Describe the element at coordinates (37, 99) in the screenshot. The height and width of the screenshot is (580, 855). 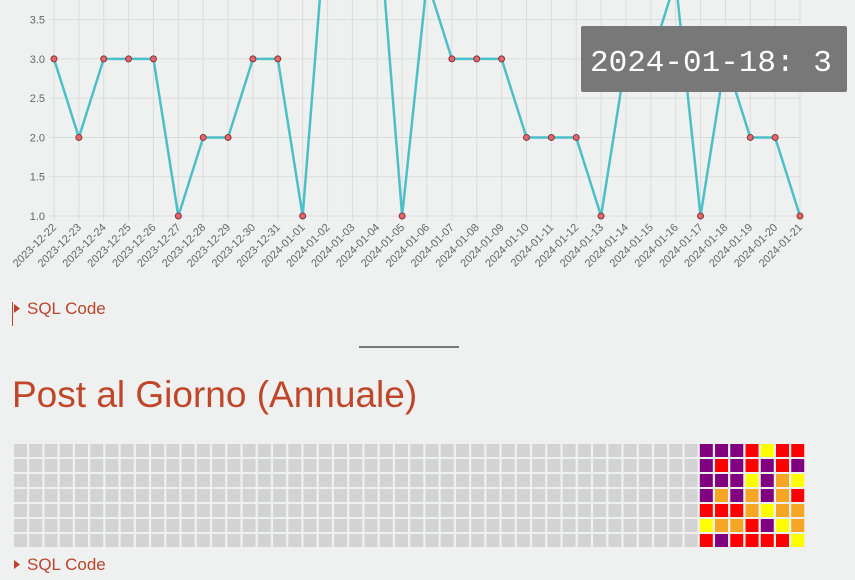
I see `y-tick-label: 2.5` at that location.